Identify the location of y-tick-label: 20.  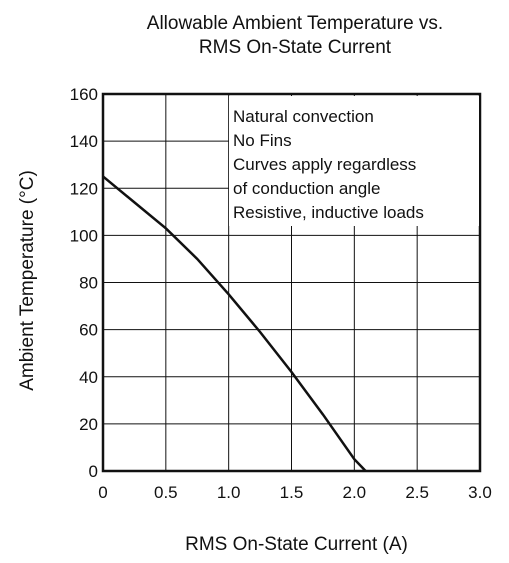
(88, 424).